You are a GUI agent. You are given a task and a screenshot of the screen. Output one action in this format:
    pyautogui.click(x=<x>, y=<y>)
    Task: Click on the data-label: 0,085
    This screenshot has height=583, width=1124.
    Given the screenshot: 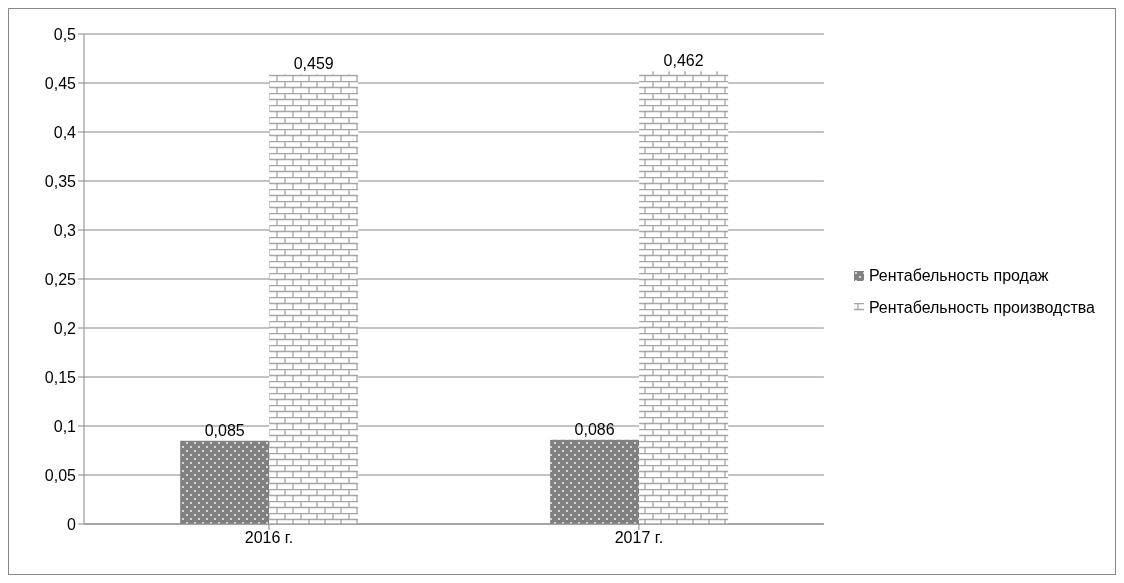 What is the action you would take?
    pyautogui.click(x=224, y=430)
    